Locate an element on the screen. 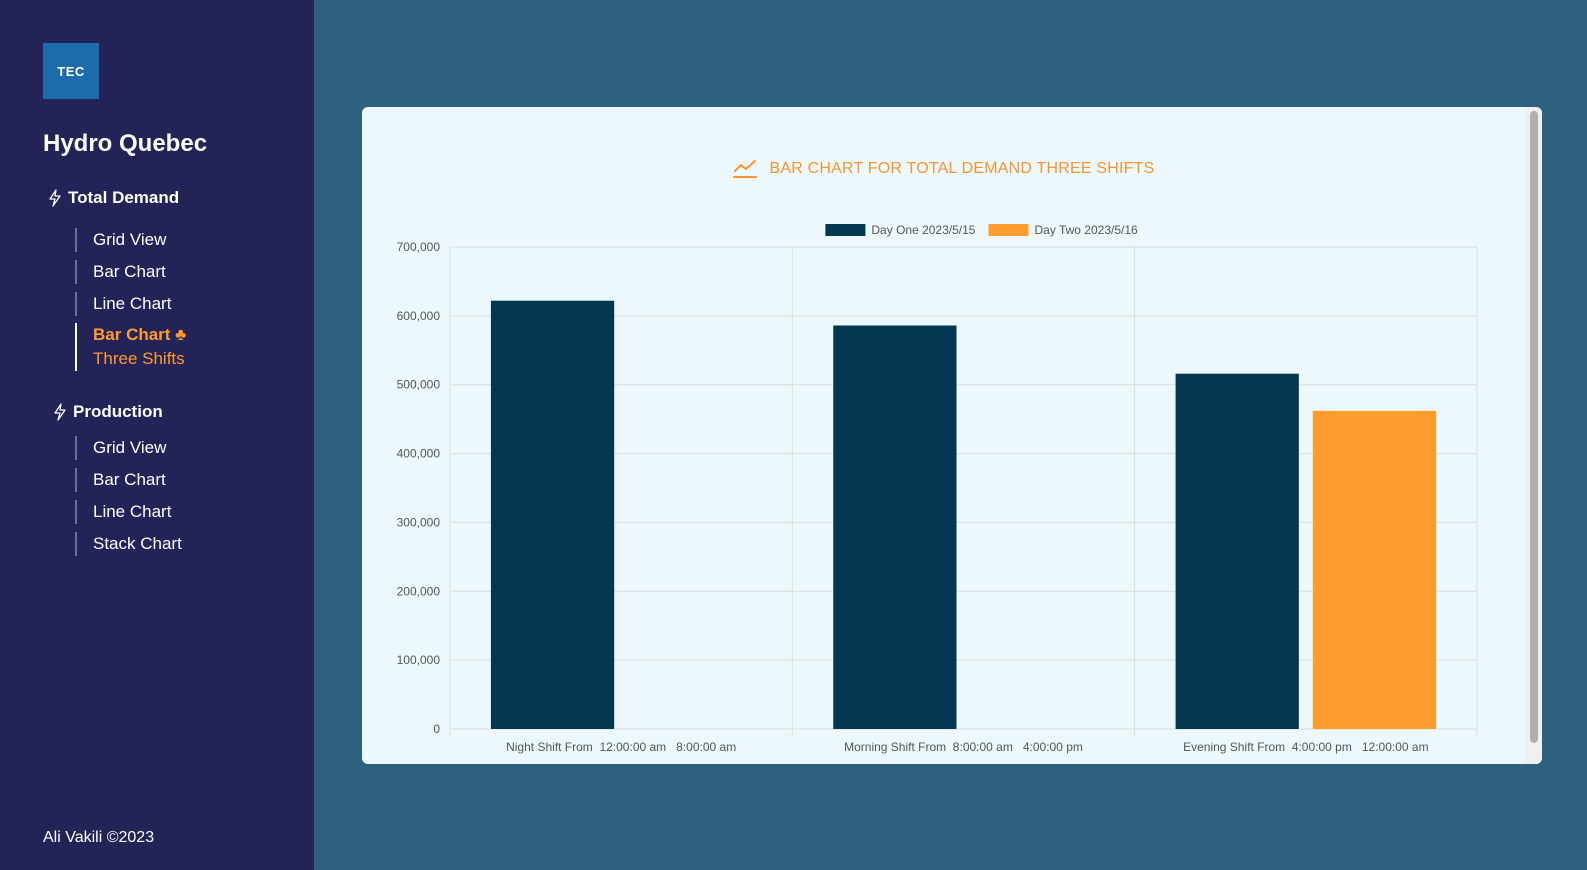 This screenshot has height=870, width=1587. nav-production-grid-view: Grid View is located at coordinates (120, 448).